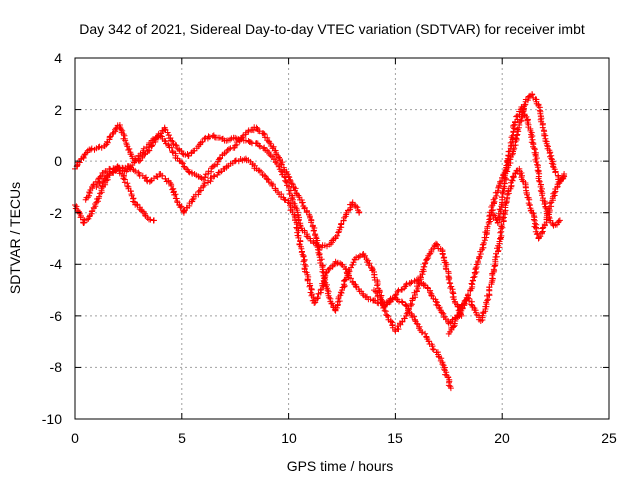  What do you see at coordinates (134, 161) in the screenshot?
I see `data-point` at bounding box center [134, 161].